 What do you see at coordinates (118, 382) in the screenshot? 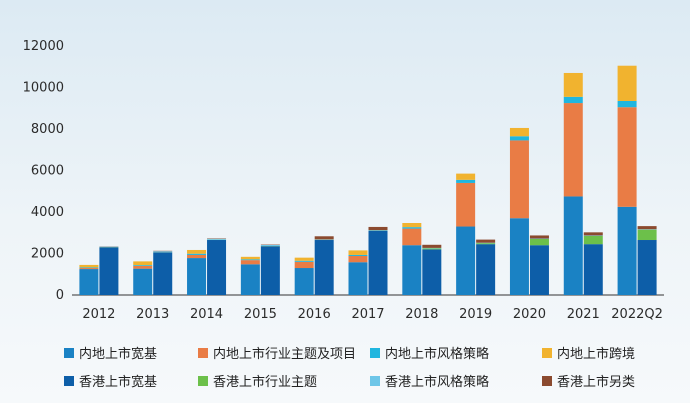
I see `legend-label: 香港上市宽基` at bounding box center [118, 382].